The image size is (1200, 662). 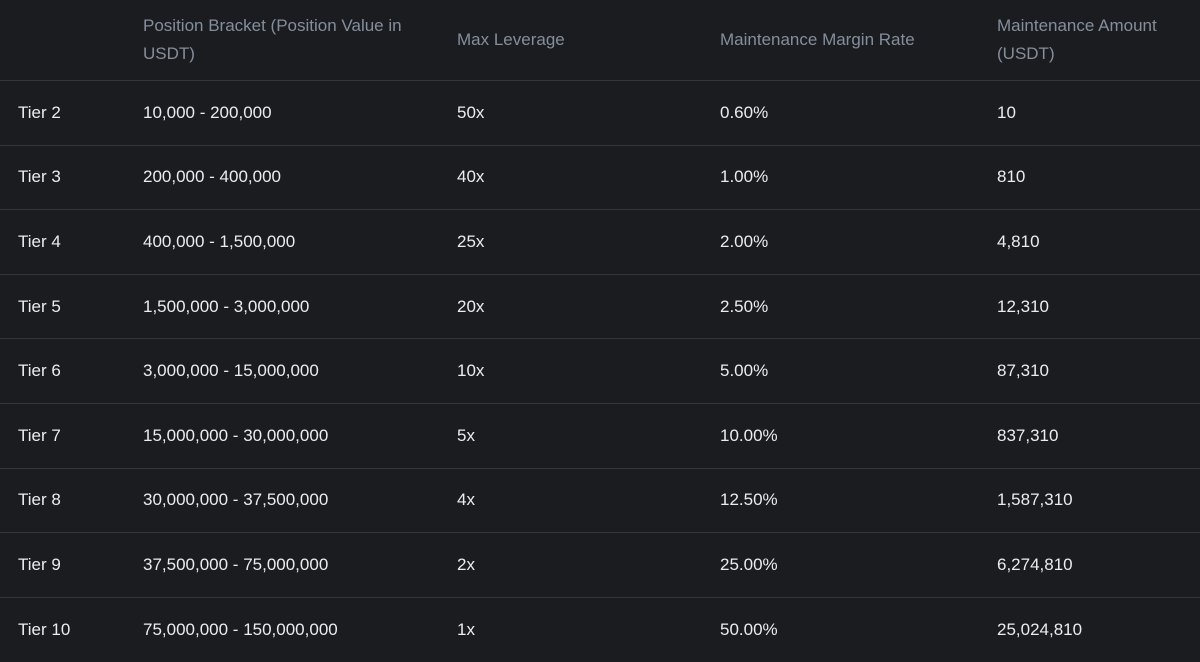 What do you see at coordinates (466, 630) in the screenshot?
I see `max-leverage-cell: 1x` at bounding box center [466, 630].